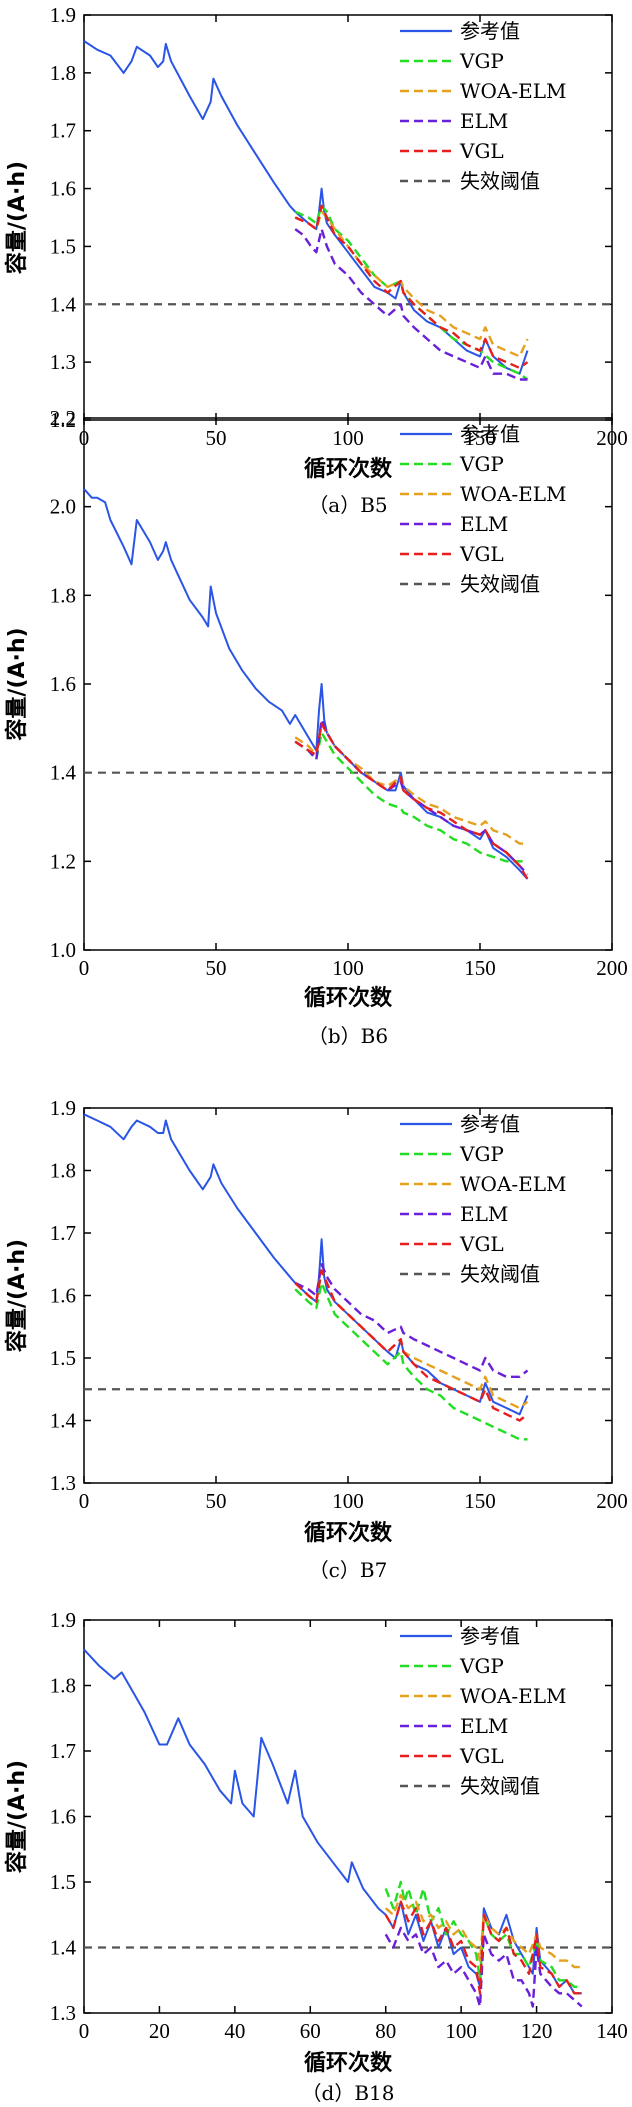 This screenshot has height=2107, width=632. Describe the element at coordinates (348, 1036) in the screenshot. I see `figure-caption: （b）B6` at that location.